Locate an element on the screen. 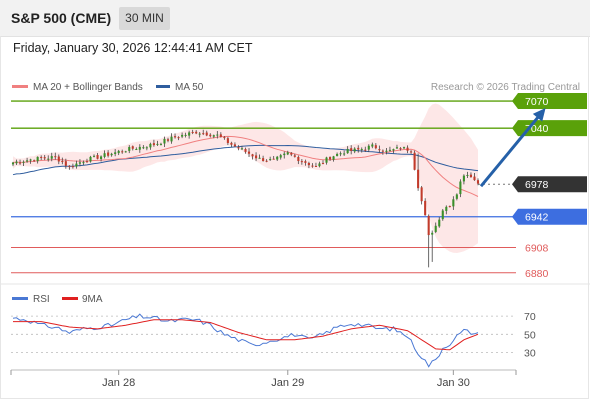 This screenshot has height=400, width=590. ma50-legend-label: MA 50 is located at coordinates (189, 87).